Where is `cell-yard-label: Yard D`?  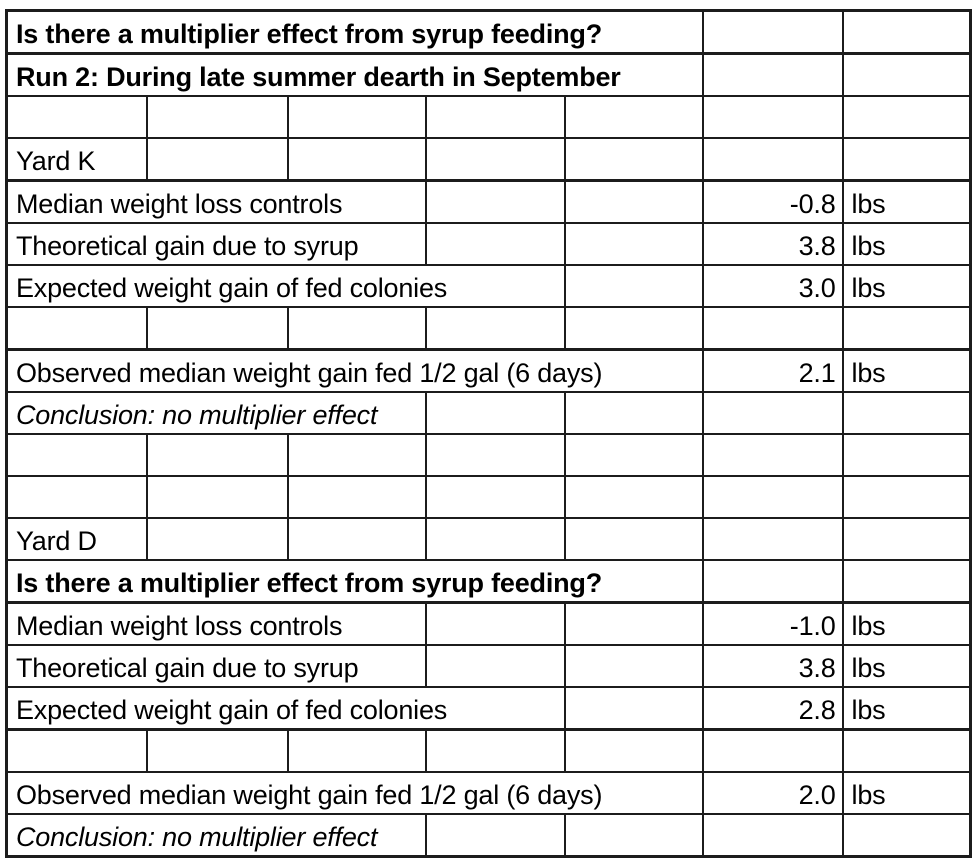 cell-yard-label: Yard D is located at coordinates (76, 539).